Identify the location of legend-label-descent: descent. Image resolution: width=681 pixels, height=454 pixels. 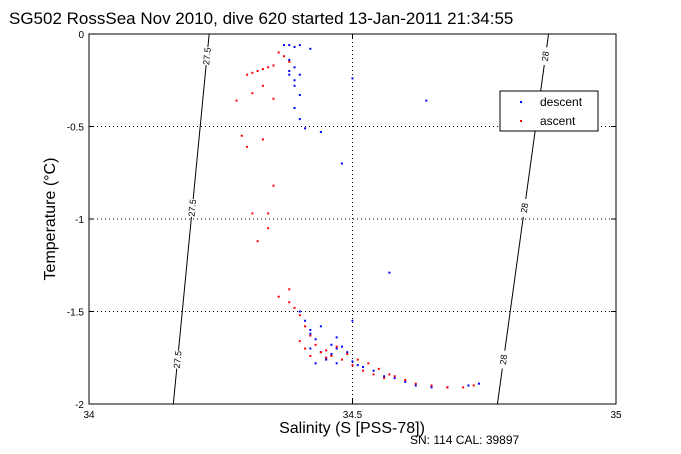
(561, 102).